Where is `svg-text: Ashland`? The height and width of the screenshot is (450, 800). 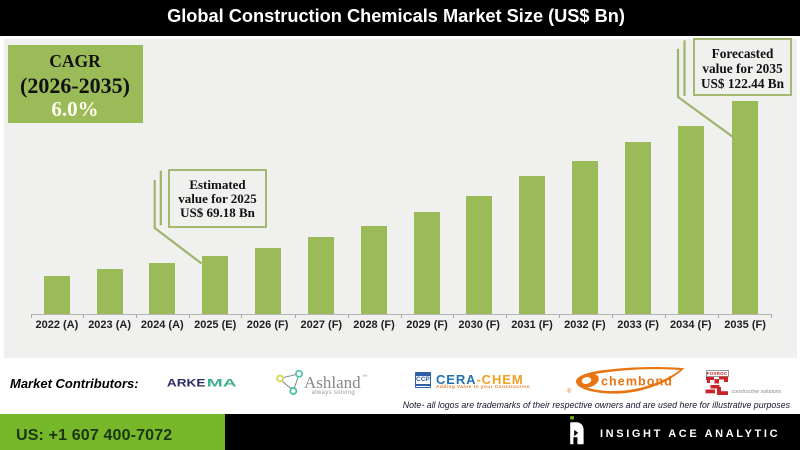 svg-text: Ashland is located at coordinates (332, 382).